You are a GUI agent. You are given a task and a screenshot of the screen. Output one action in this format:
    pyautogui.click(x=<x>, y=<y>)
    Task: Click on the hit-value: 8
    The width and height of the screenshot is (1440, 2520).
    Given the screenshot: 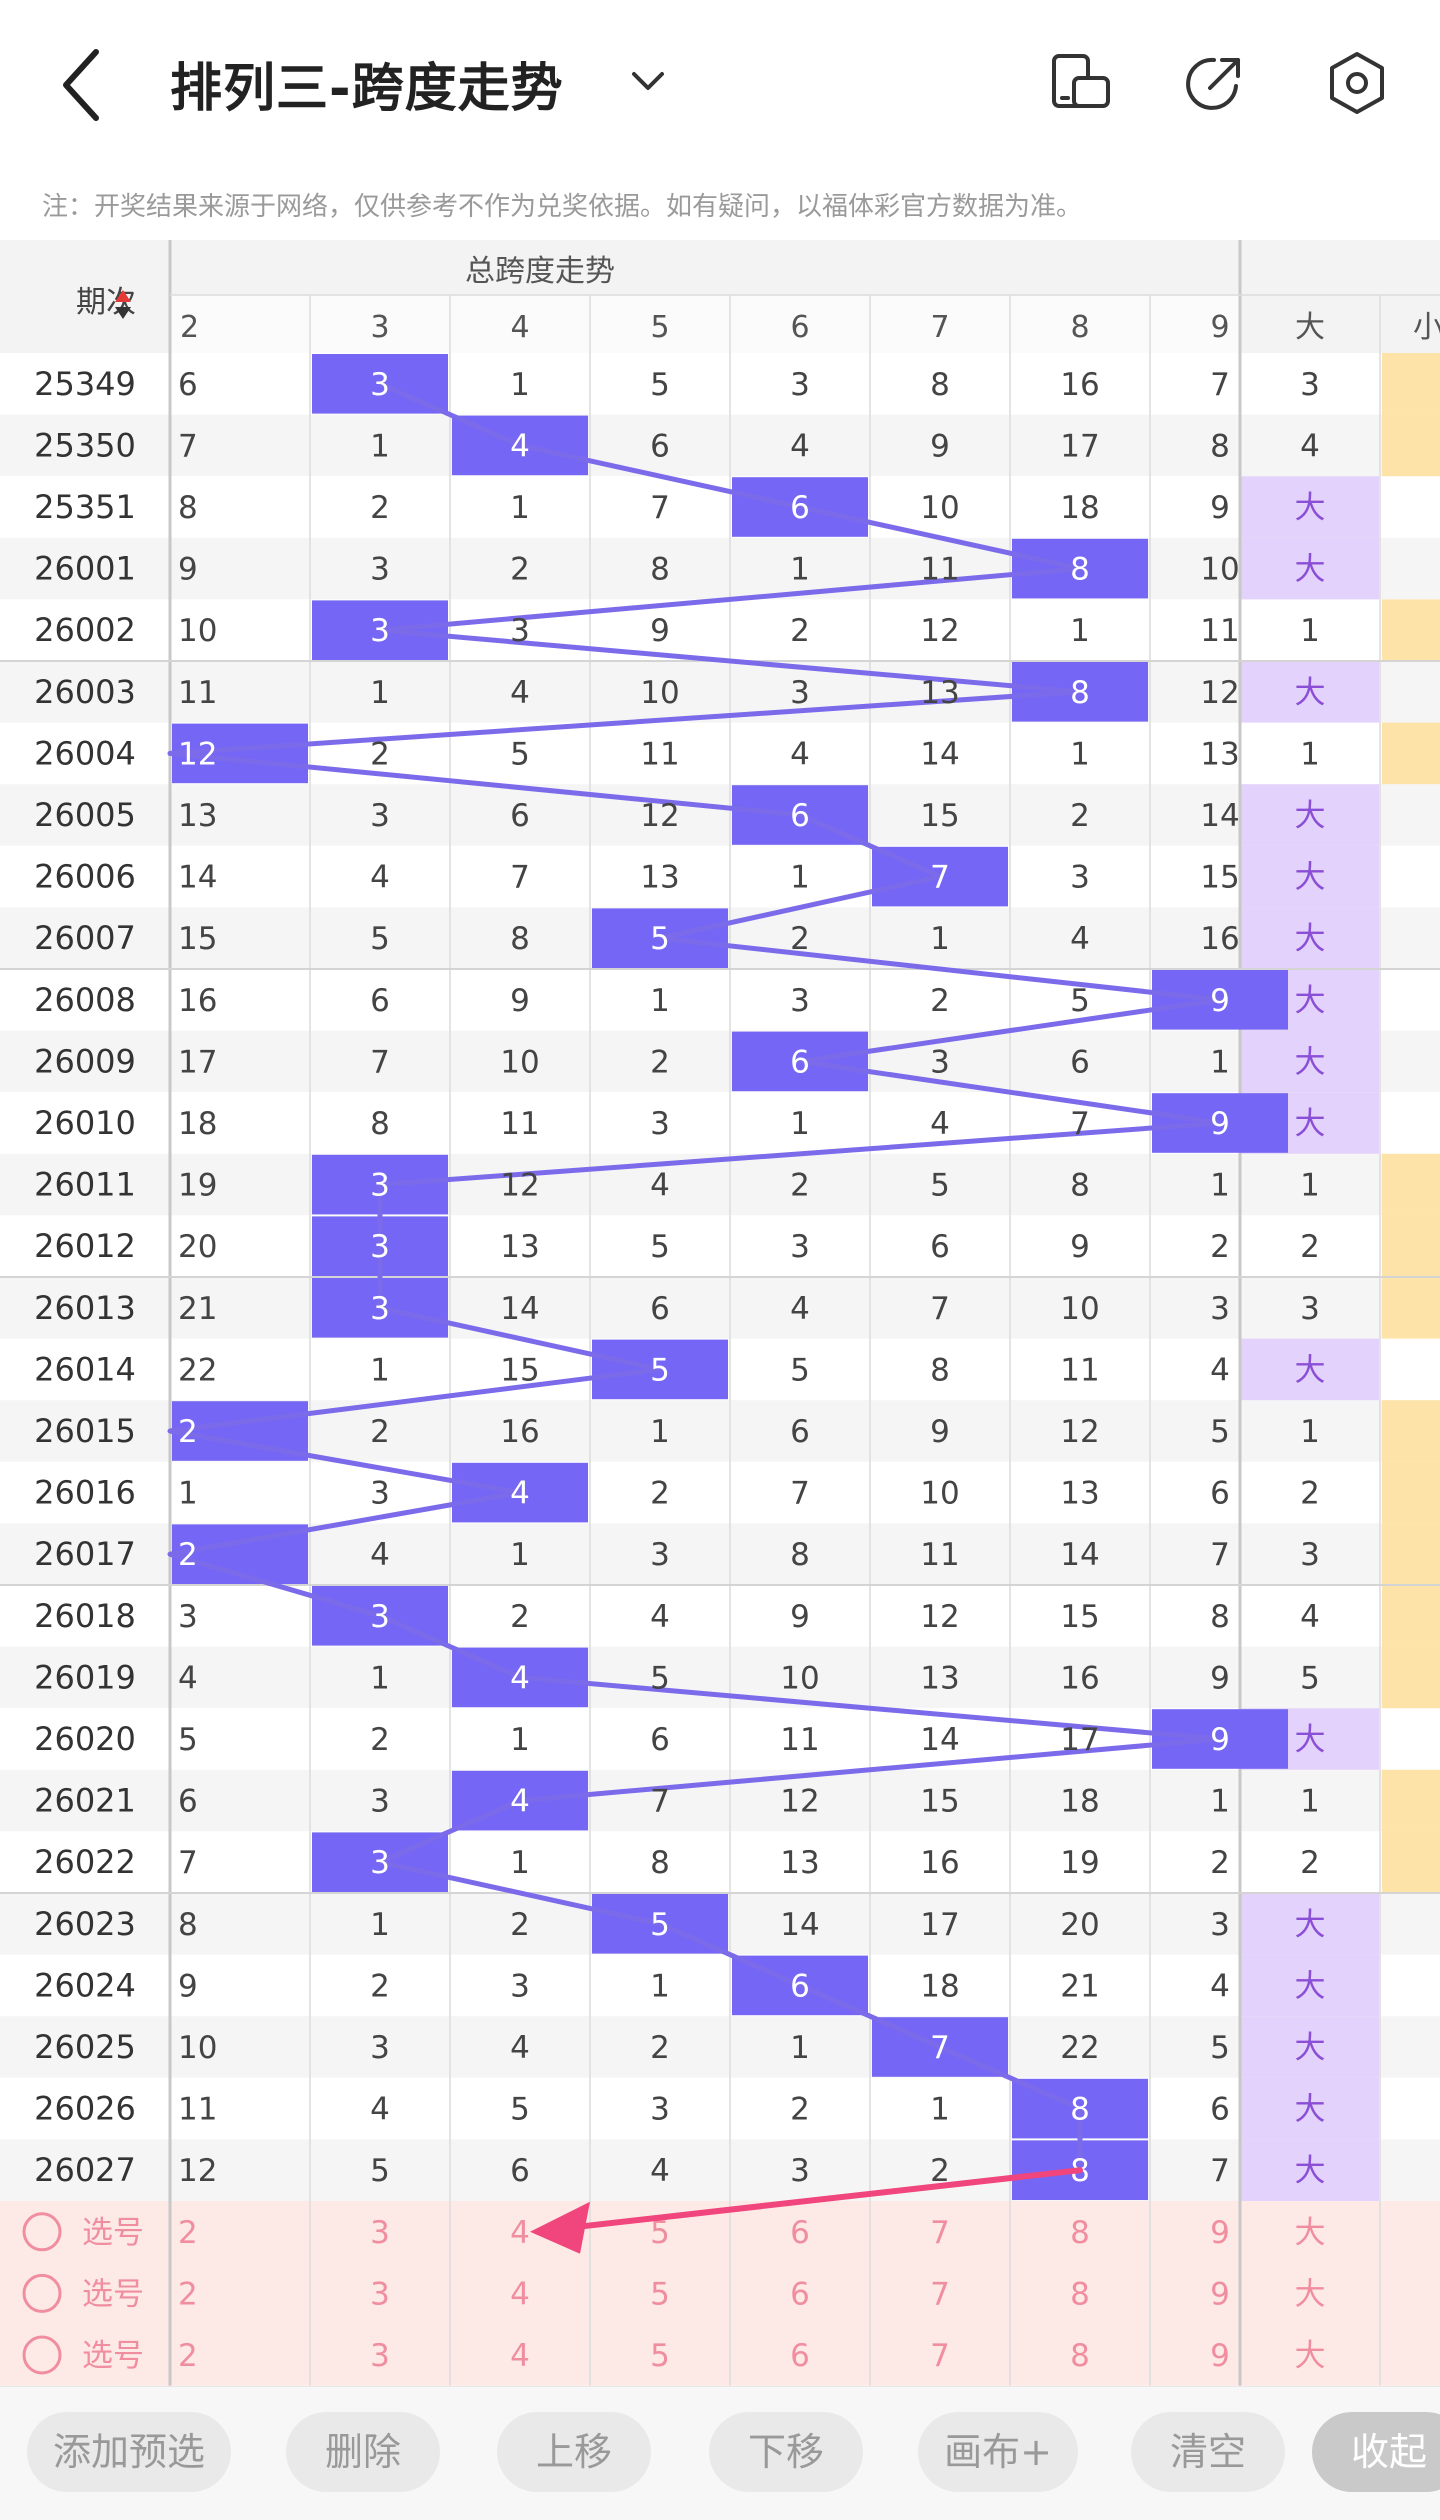 What is the action you would take?
    pyautogui.click(x=1080, y=570)
    